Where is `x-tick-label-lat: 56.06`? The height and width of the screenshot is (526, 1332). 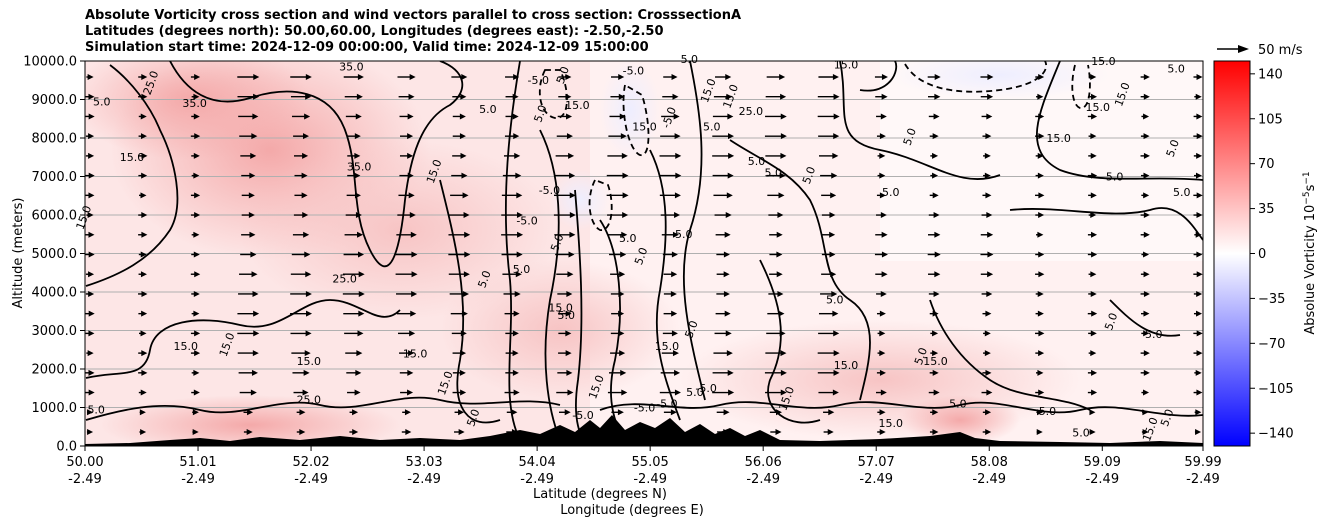 x-tick-label-lat: 56.06 is located at coordinates (763, 462).